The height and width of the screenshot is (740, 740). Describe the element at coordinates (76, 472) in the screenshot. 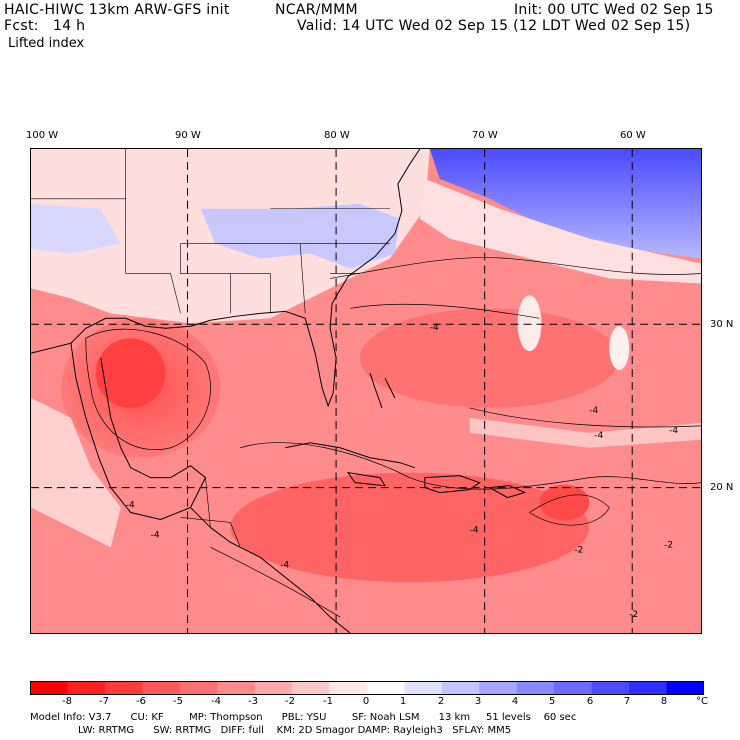

I see `mexico-pale` at that location.